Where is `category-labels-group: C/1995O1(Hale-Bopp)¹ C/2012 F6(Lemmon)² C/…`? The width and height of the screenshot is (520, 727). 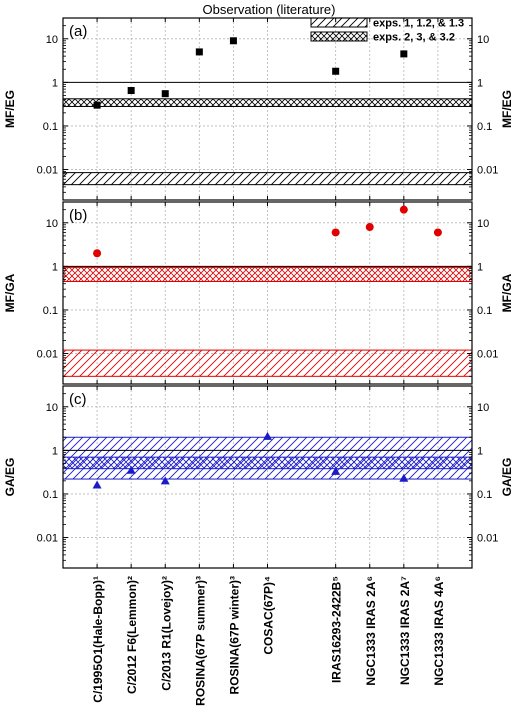 category-labels-group: C/1995O1(Hale-Bopp)¹ C/2012 F6(Lemmon)² C/… is located at coordinates (268, 641).